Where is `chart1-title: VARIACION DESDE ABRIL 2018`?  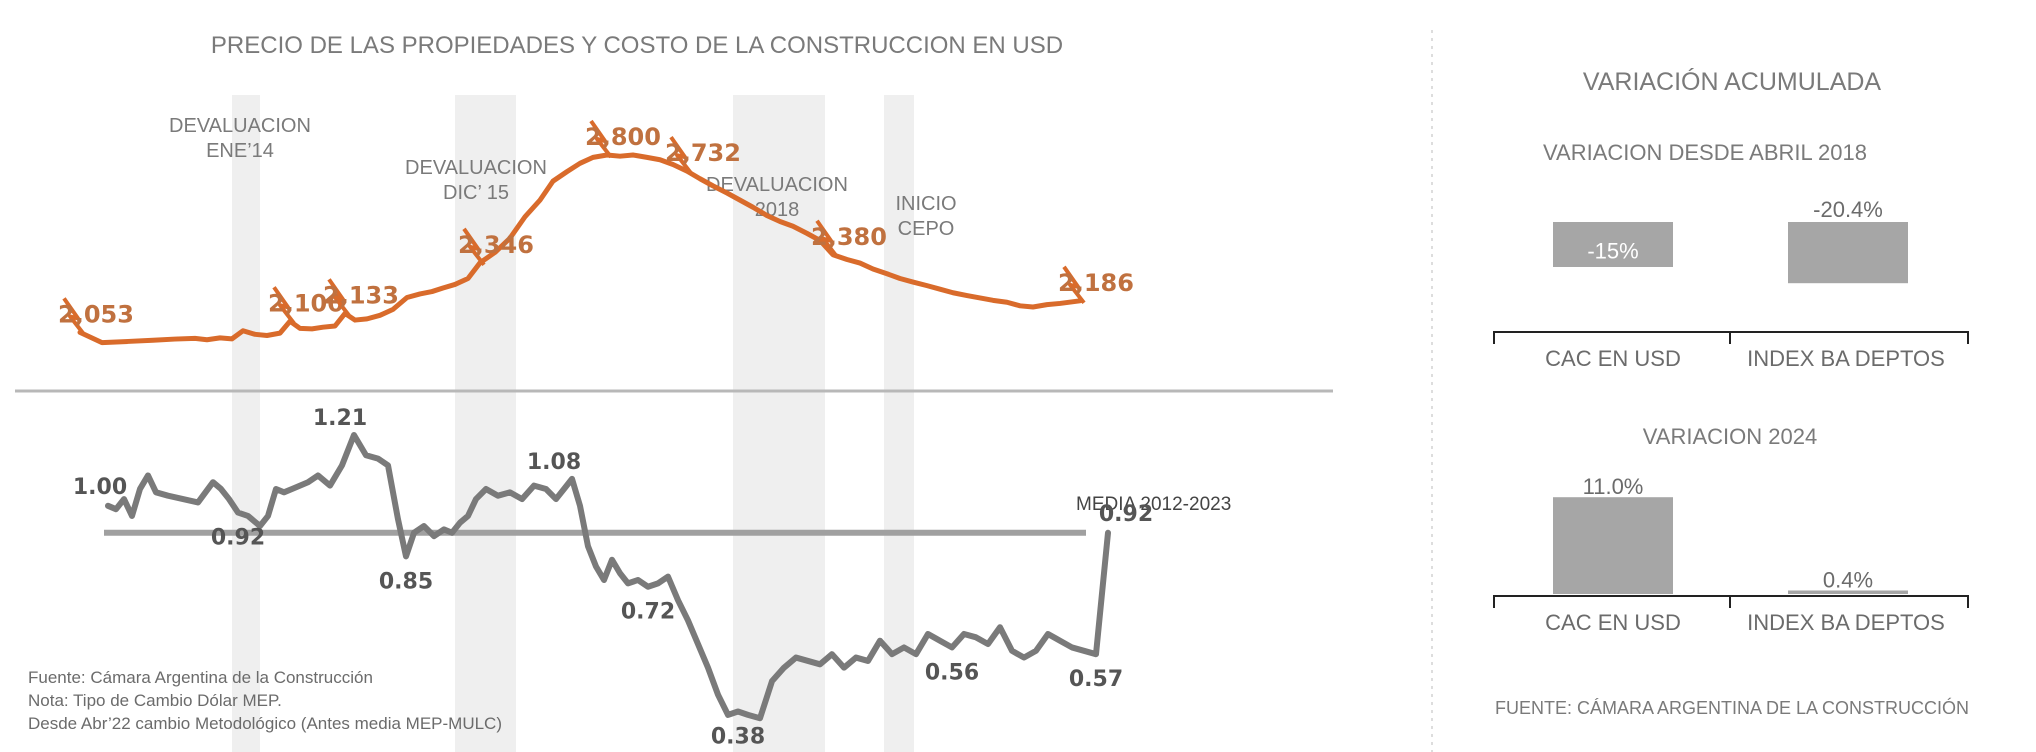 chart1-title: VARIACION DESDE ABRIL 2018 is located at coordinates (1705, 152).